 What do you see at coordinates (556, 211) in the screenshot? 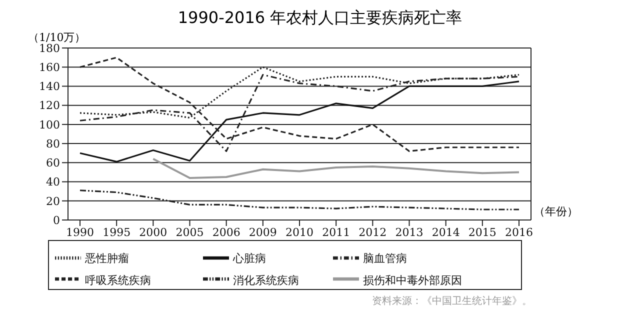
I see `x-axis-title: （年份）` at bounding box center [556, 211].